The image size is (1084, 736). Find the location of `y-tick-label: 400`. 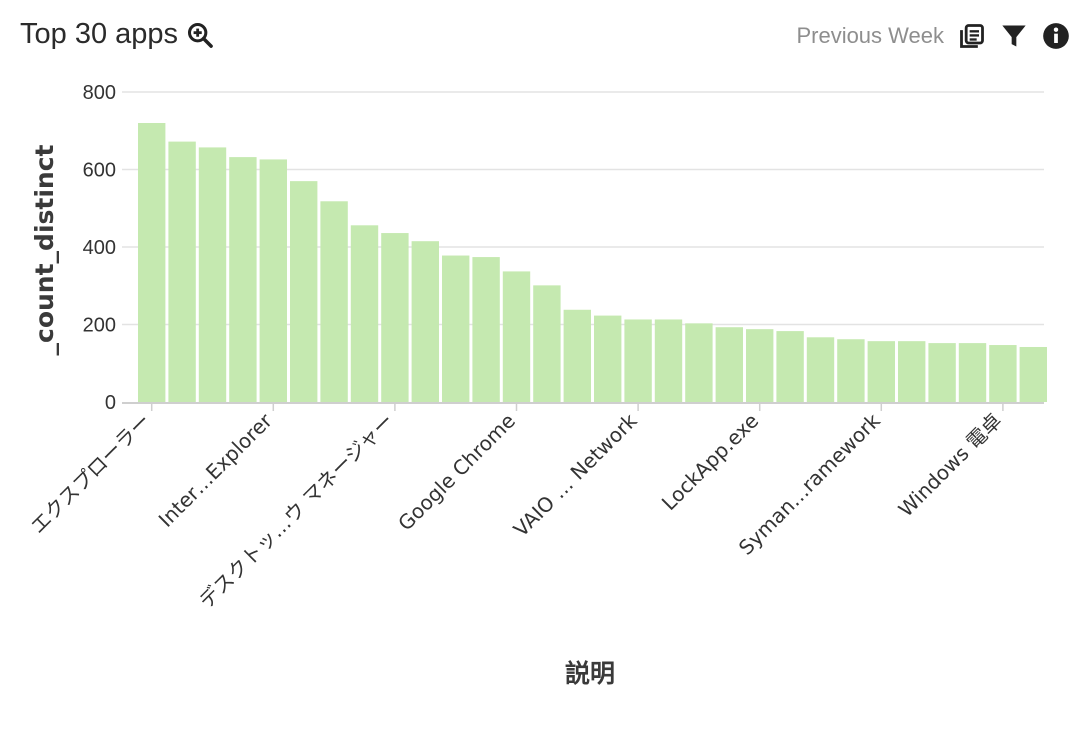

y-tick-label: 400 is located at coordinates (99, 248).